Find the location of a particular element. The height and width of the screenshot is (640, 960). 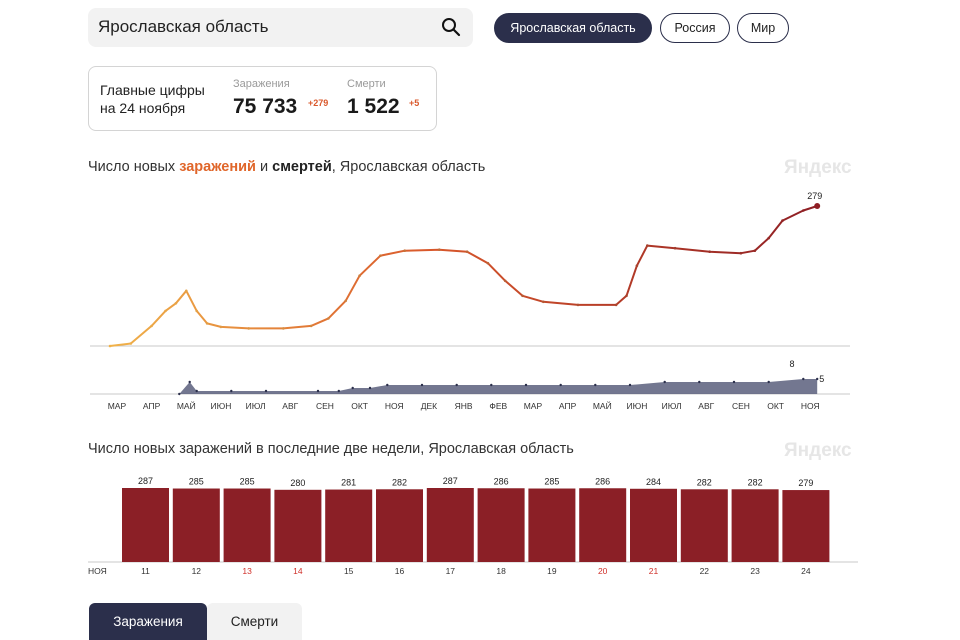

bar-x-prefix-label: НОЯ is located at coordinates (97, 571).